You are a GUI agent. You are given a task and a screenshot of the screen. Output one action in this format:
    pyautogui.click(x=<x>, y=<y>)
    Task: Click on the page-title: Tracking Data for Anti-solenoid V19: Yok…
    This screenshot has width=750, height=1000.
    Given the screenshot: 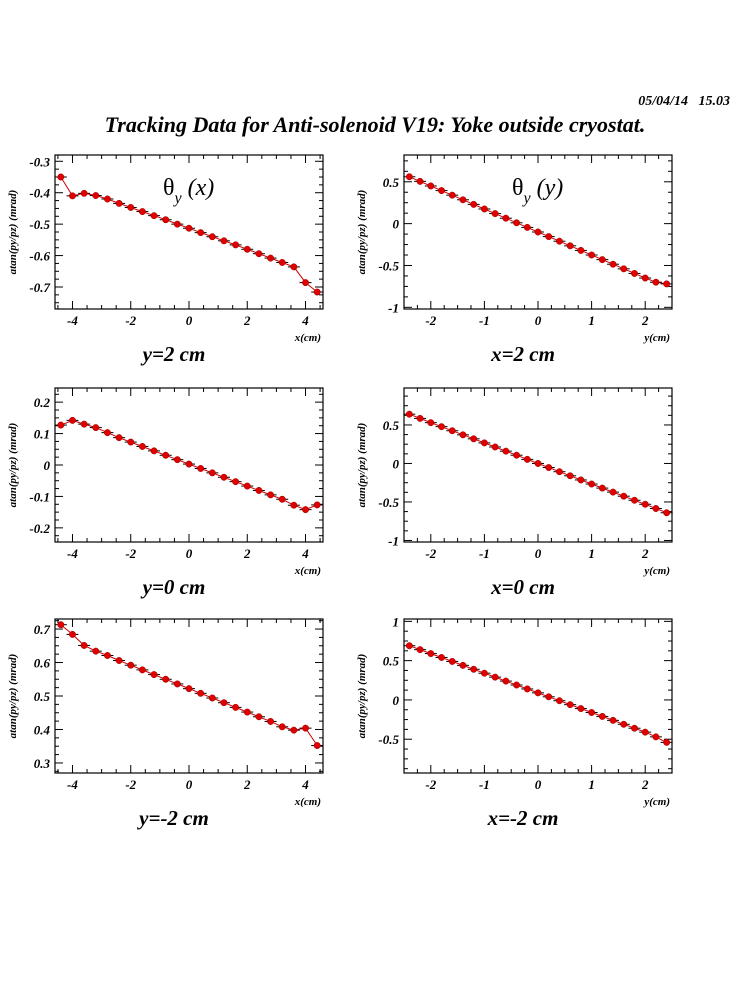 What is the action you would take?
    pyautogui.click(x=375, y=124)
    